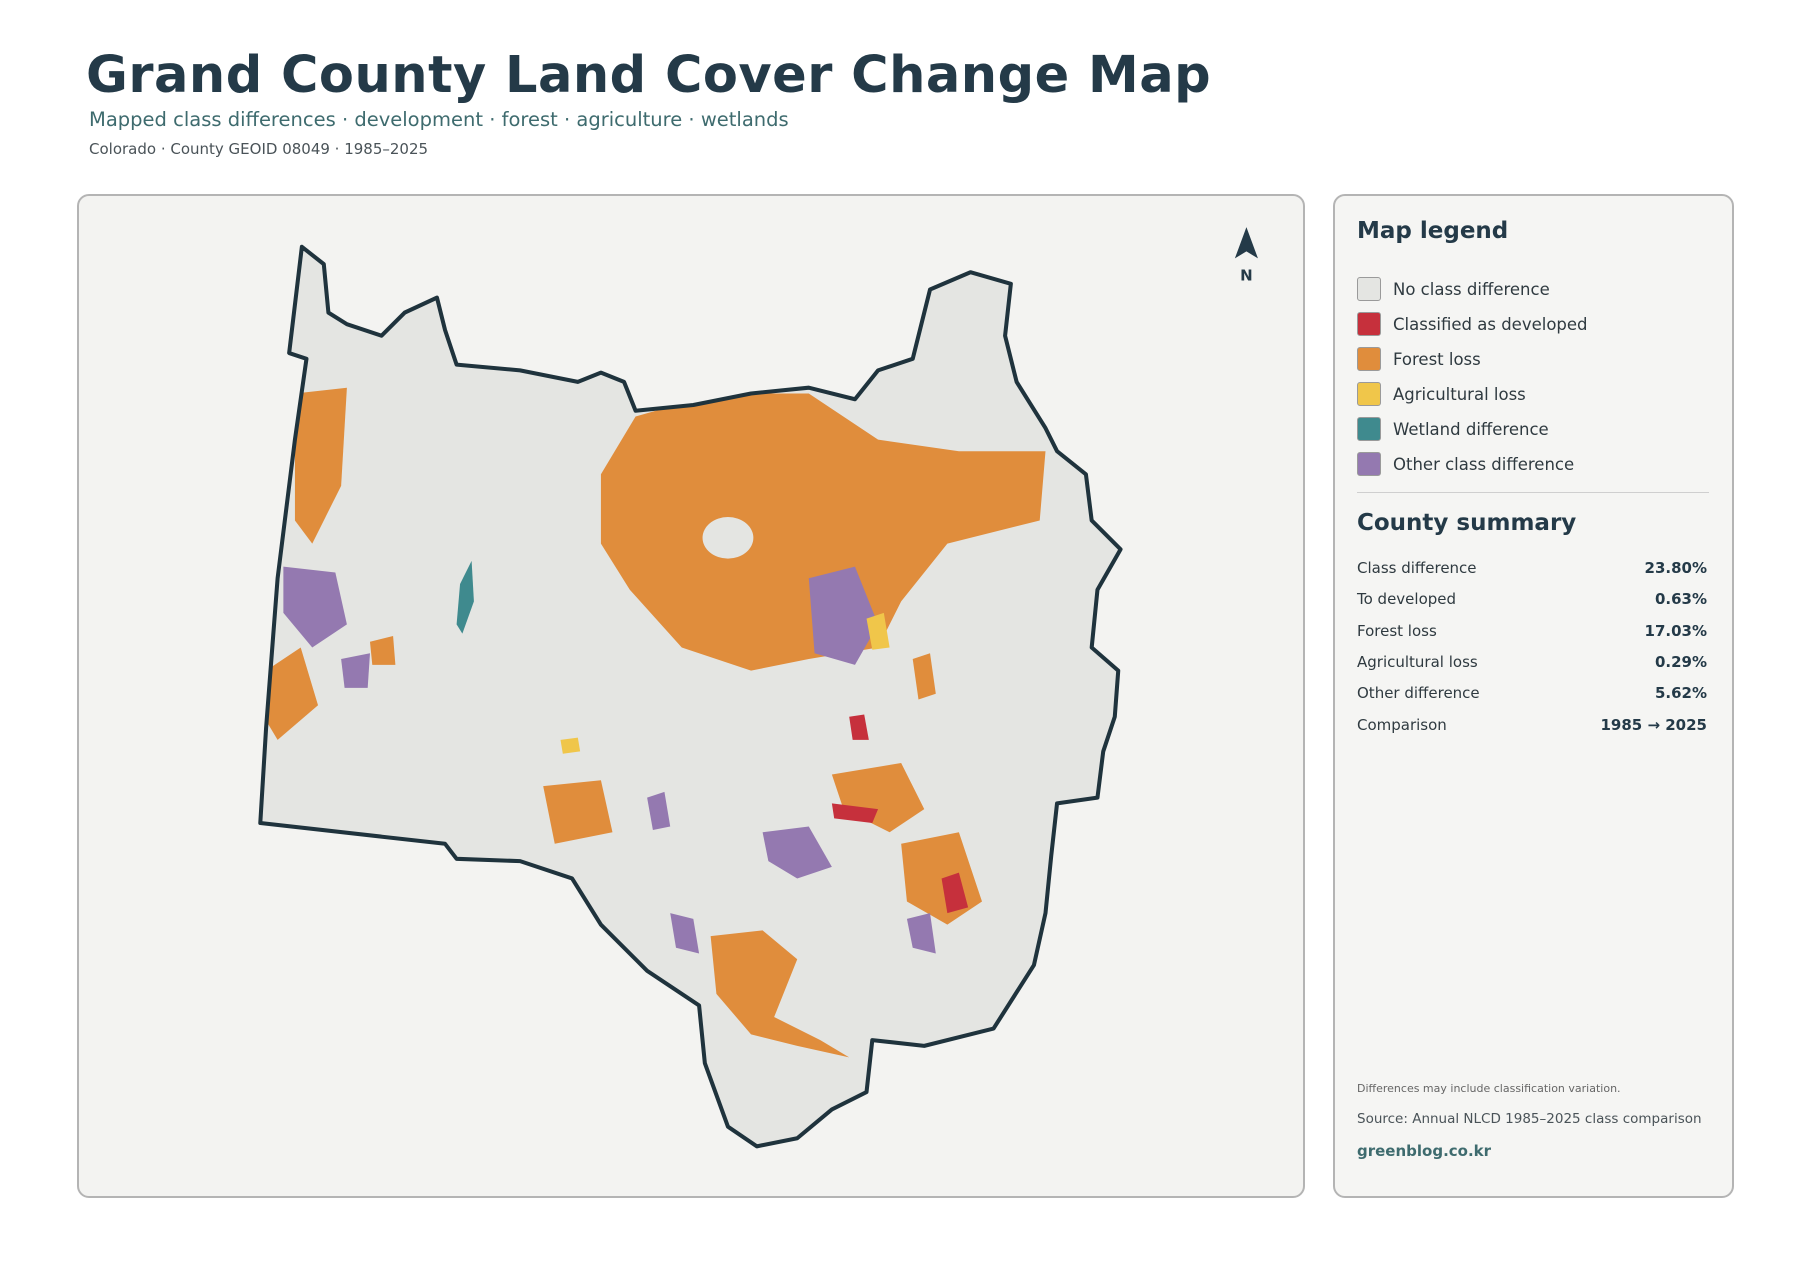 The height and width of the screenshot is (1273, 1800). I want to click on summary-row: Comparison 1985 → 2025, so click(1532, 725).